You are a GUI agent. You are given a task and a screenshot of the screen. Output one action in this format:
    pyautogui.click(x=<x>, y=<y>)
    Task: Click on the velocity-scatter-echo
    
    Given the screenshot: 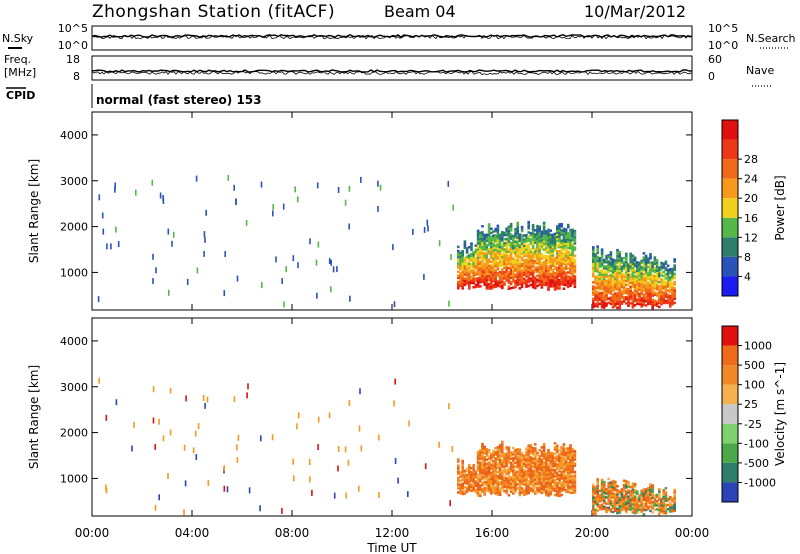 What is the action you would take?
    pyautogui.click(x=198, y=426)
    